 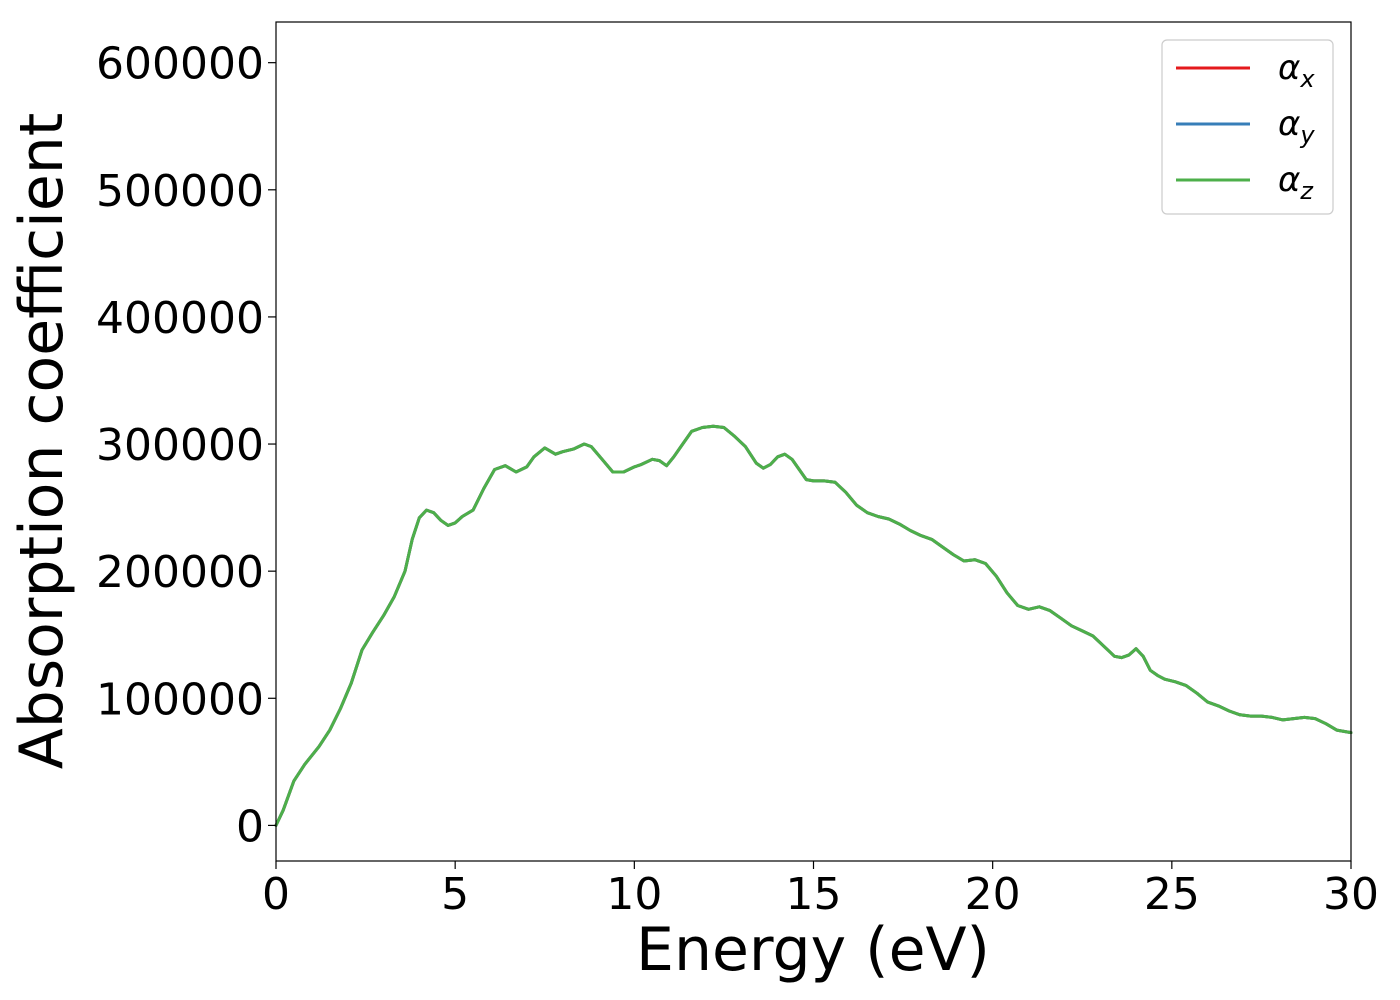 I want to click on legend-box, so click(x=1247, y=127).